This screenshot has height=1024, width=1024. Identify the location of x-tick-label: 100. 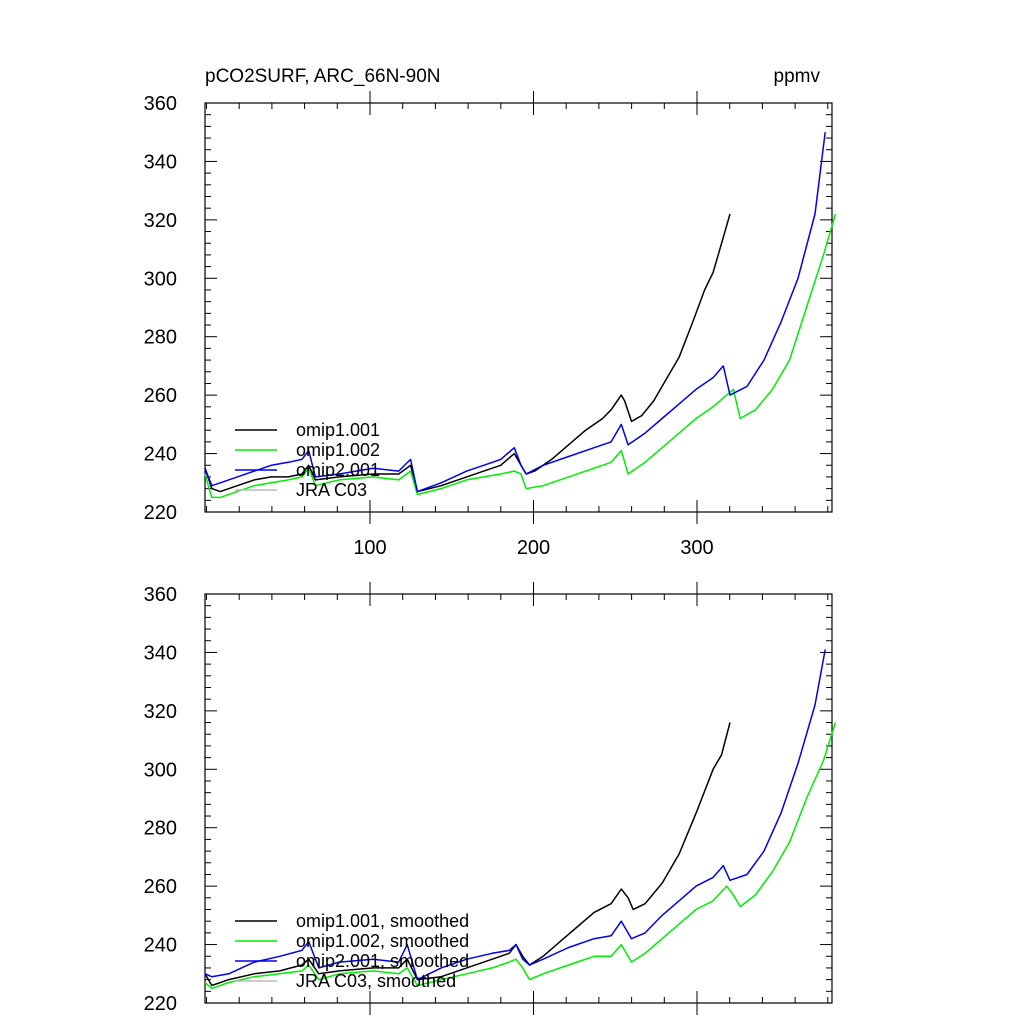
(369, 548).